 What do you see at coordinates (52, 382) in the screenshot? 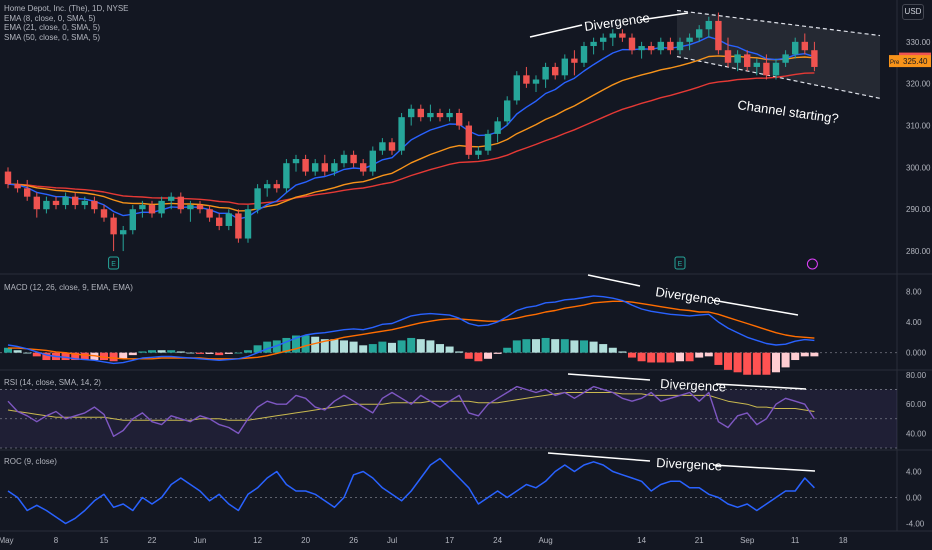
I see `rsi-legend: RSI (14, close, SMA, 14, 2)` at bounding box center [52, 382].